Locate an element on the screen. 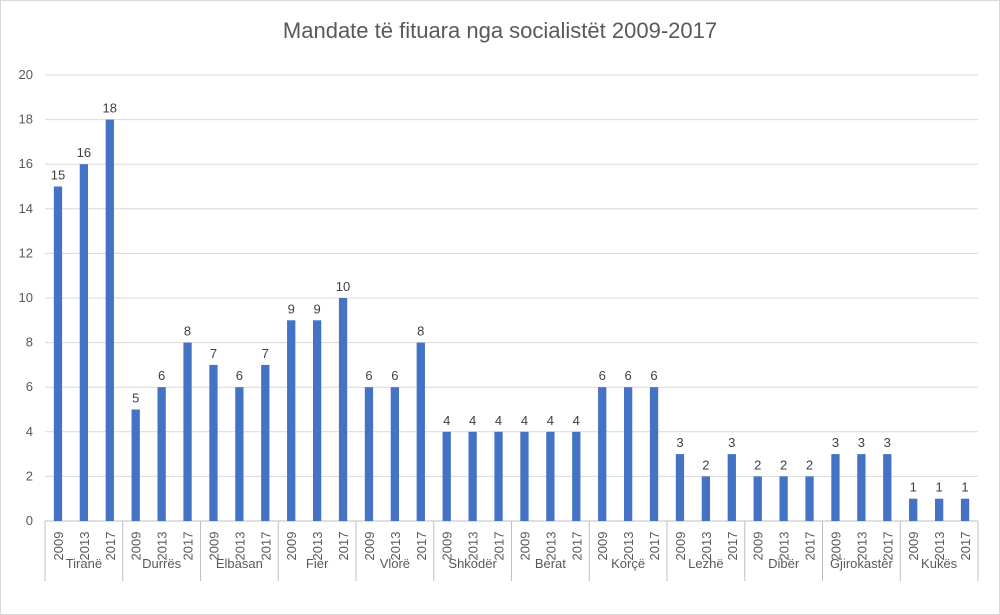  y-tick-label: 10 is located at coordinates (26, 297).